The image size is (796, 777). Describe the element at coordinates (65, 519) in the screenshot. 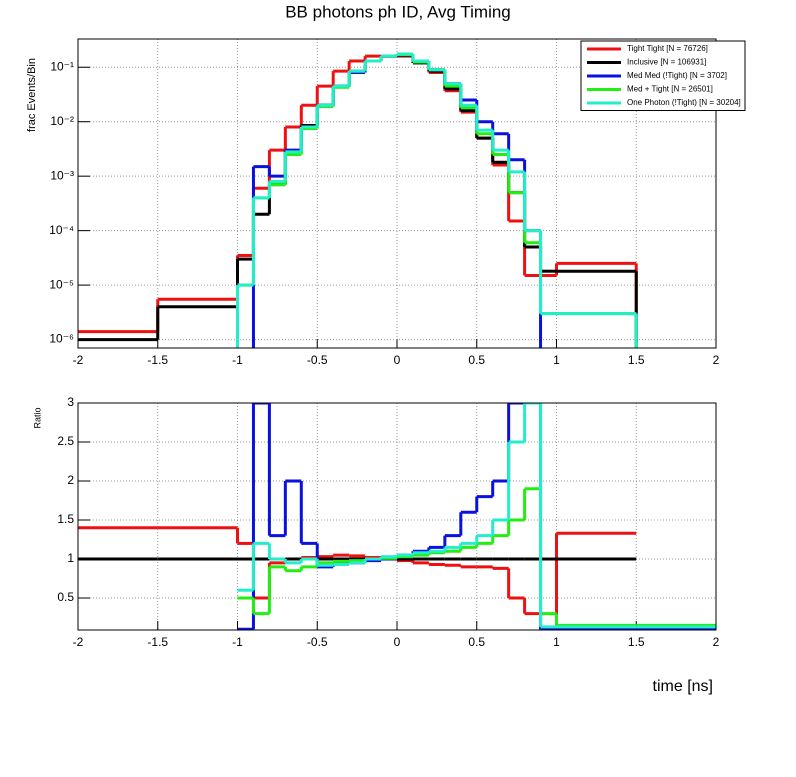

I see `y-tick-label: 1.5` at that location.